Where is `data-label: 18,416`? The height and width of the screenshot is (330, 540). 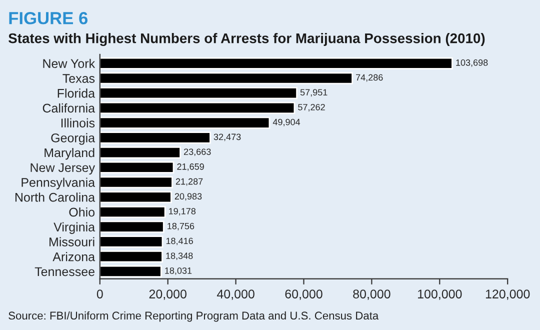 data-label: 18,416 is located at coordinates (179, 242).